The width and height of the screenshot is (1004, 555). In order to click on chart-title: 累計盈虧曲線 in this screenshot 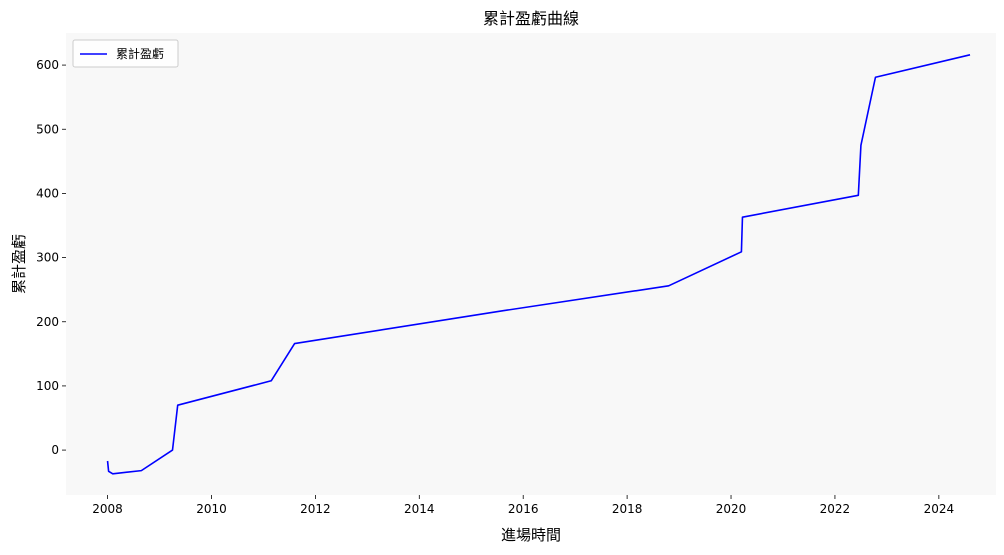, I will do `click(531, 18)`.